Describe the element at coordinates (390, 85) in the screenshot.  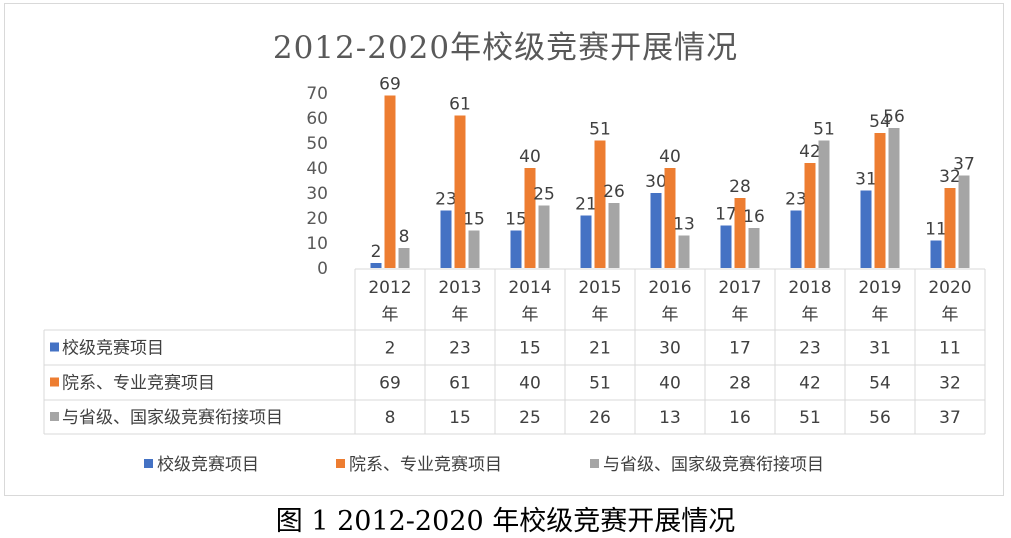
I see `data-label: 69` at that location.